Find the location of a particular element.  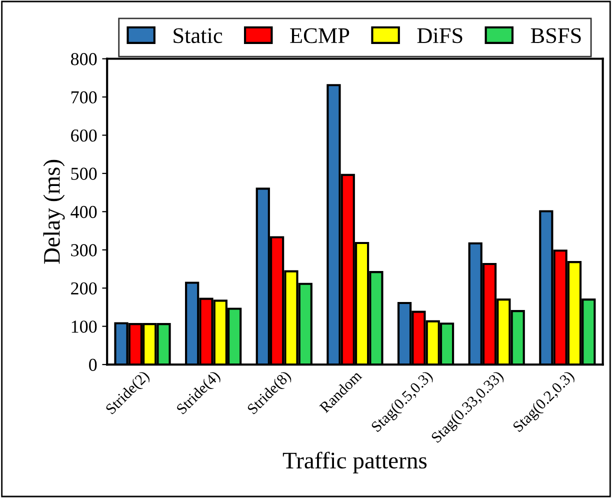

y-axis-title: Delay (ms) is located at coordinates (54, 212).